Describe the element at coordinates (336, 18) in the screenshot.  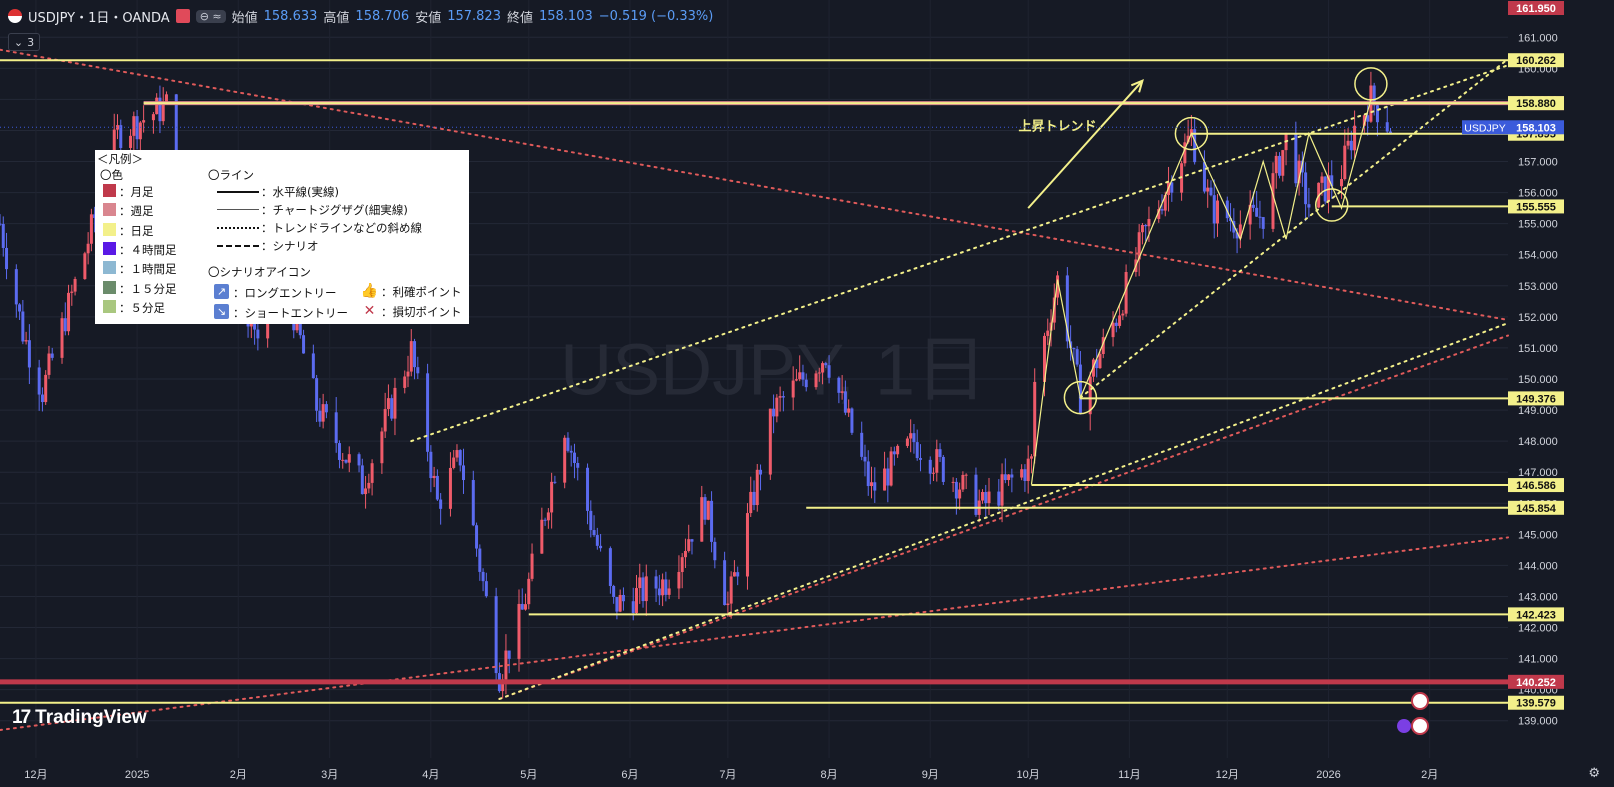
I see `high-label: 高値` at that location.